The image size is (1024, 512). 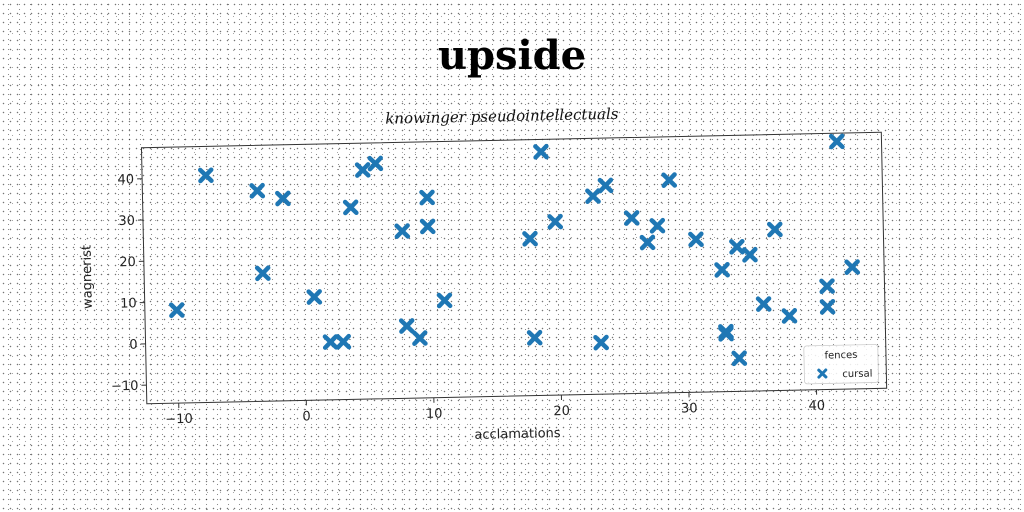 I want to click on x-axis-ticks: −10 0 10 20 30 40, so click(x=495, y=409).